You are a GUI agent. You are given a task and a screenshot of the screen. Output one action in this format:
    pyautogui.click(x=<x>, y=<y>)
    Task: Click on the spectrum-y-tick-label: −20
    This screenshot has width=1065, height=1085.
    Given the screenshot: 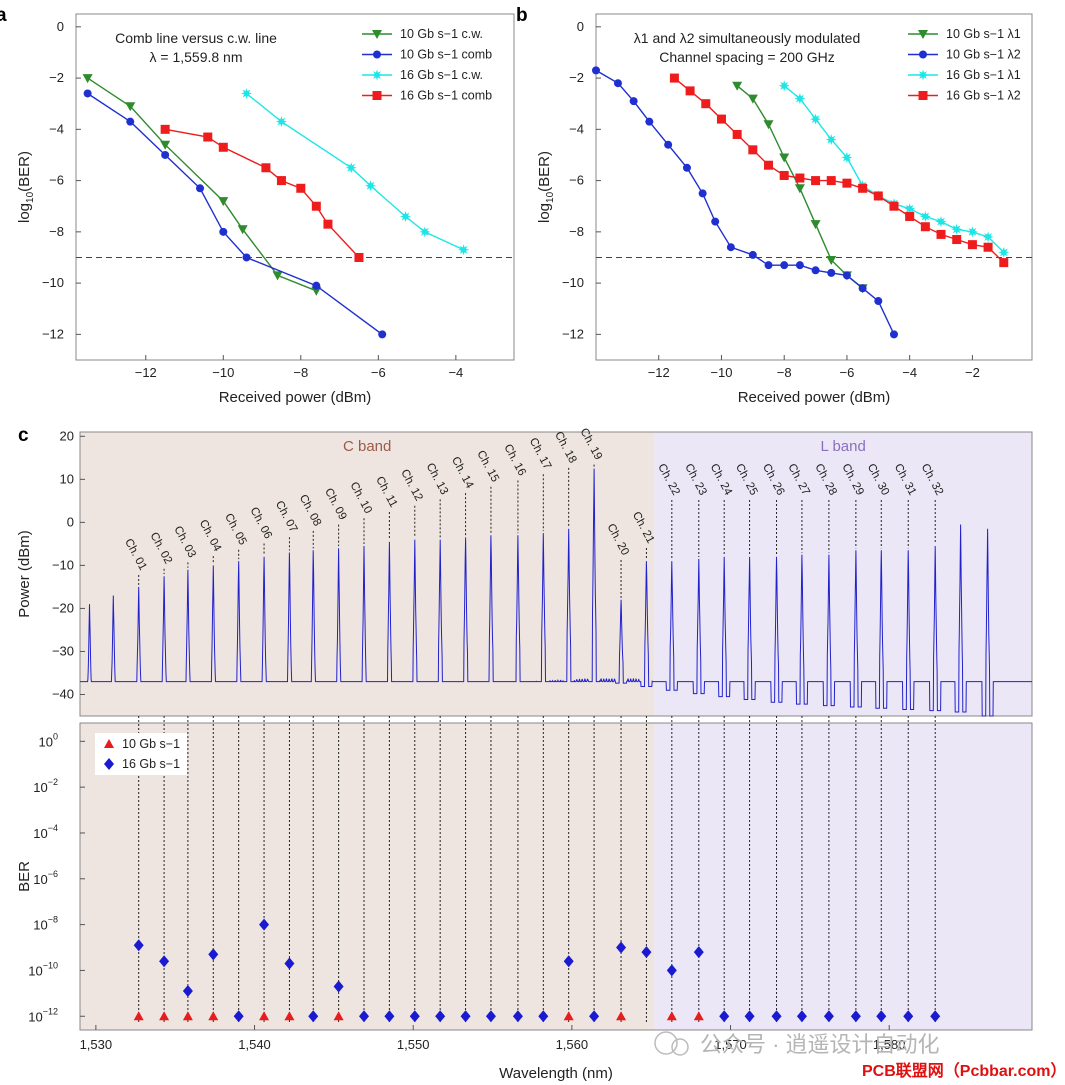 What is the action you would take?
    pyautogui.click(x=63, y=607)
    